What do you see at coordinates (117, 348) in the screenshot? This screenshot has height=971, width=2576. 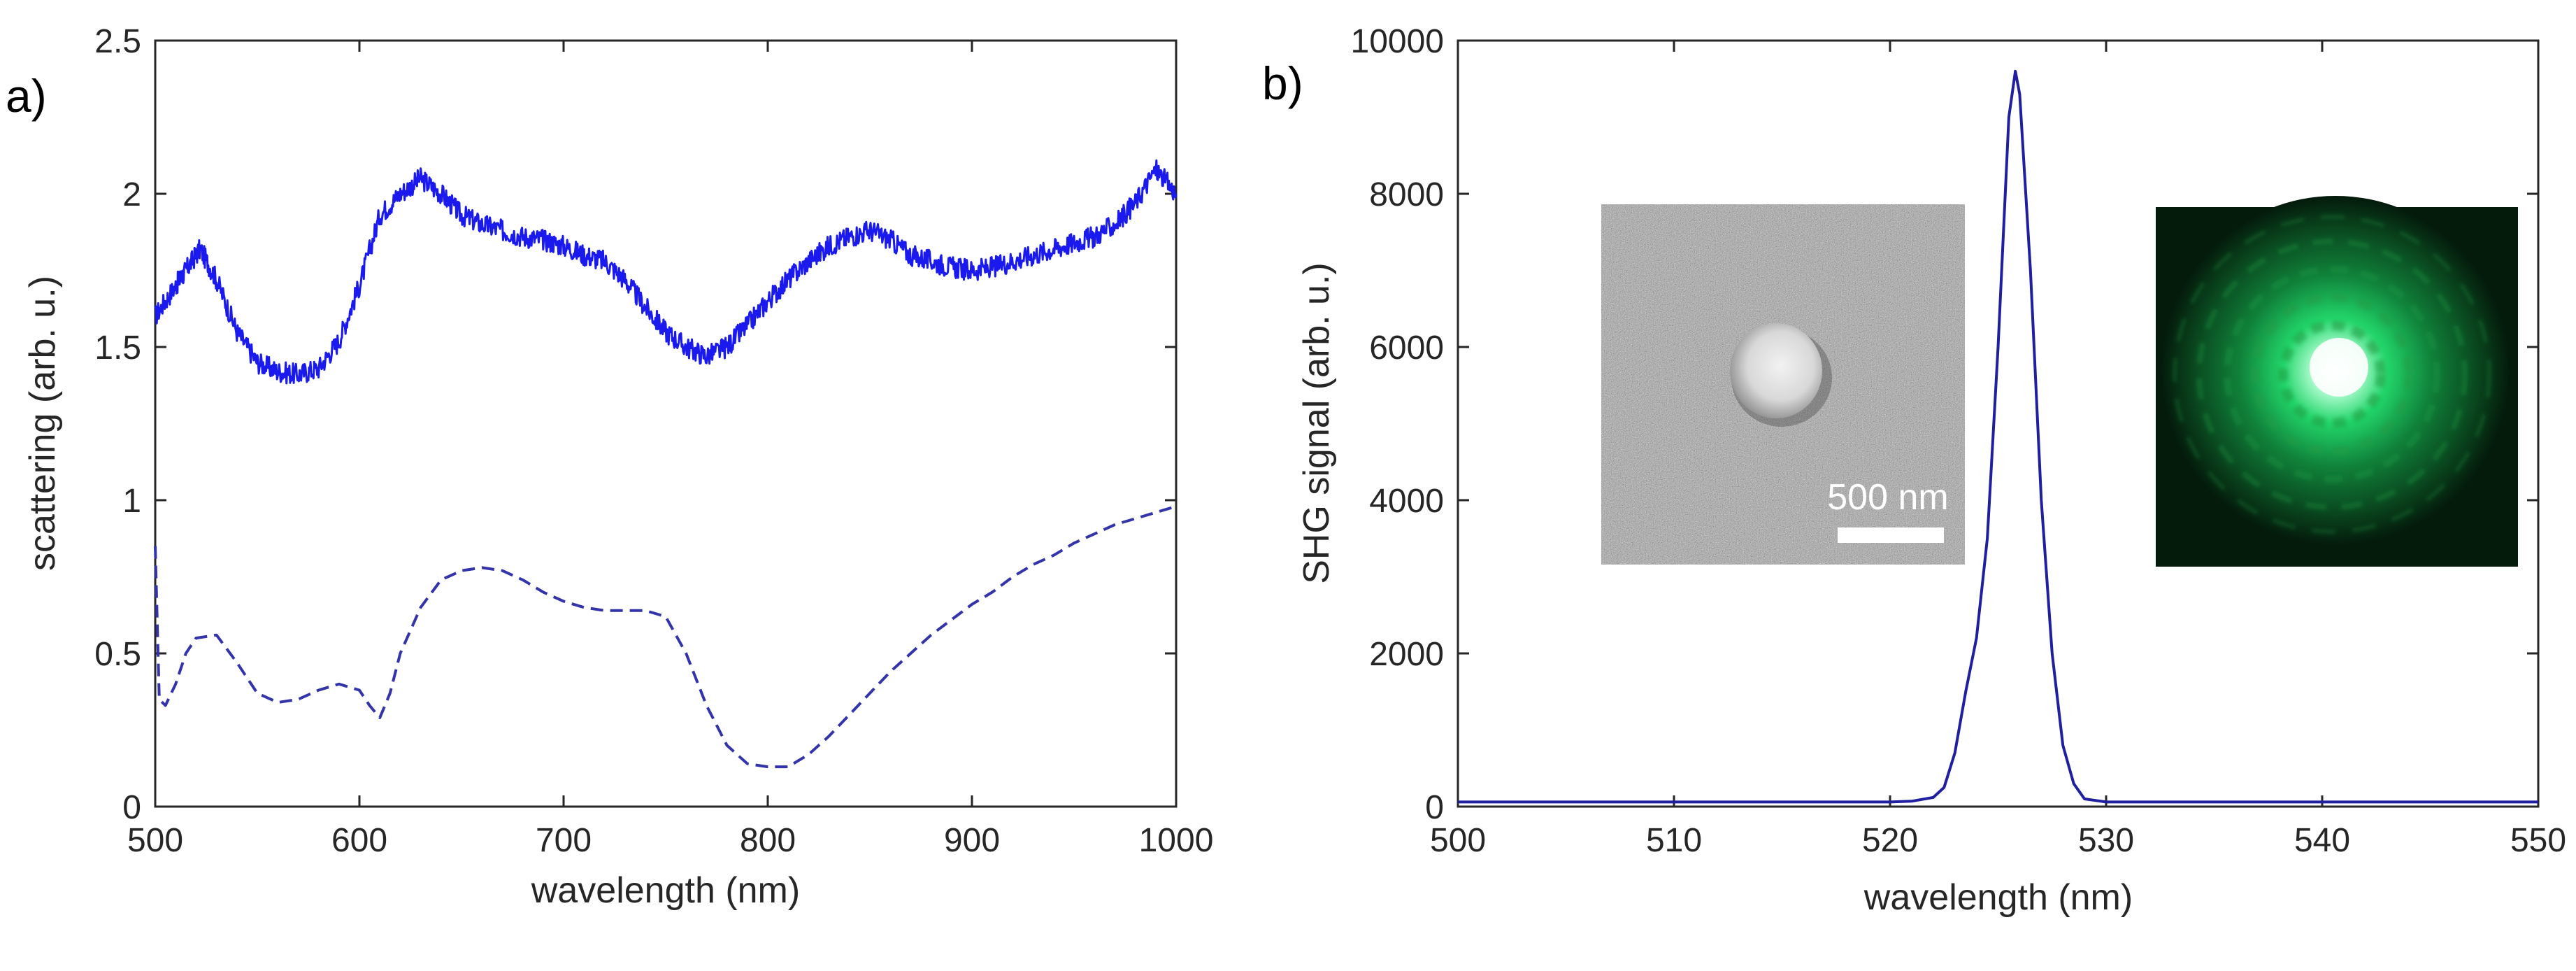 I see `panel-a-y-tick-label: 1.5` at bounding box center [117, 348].